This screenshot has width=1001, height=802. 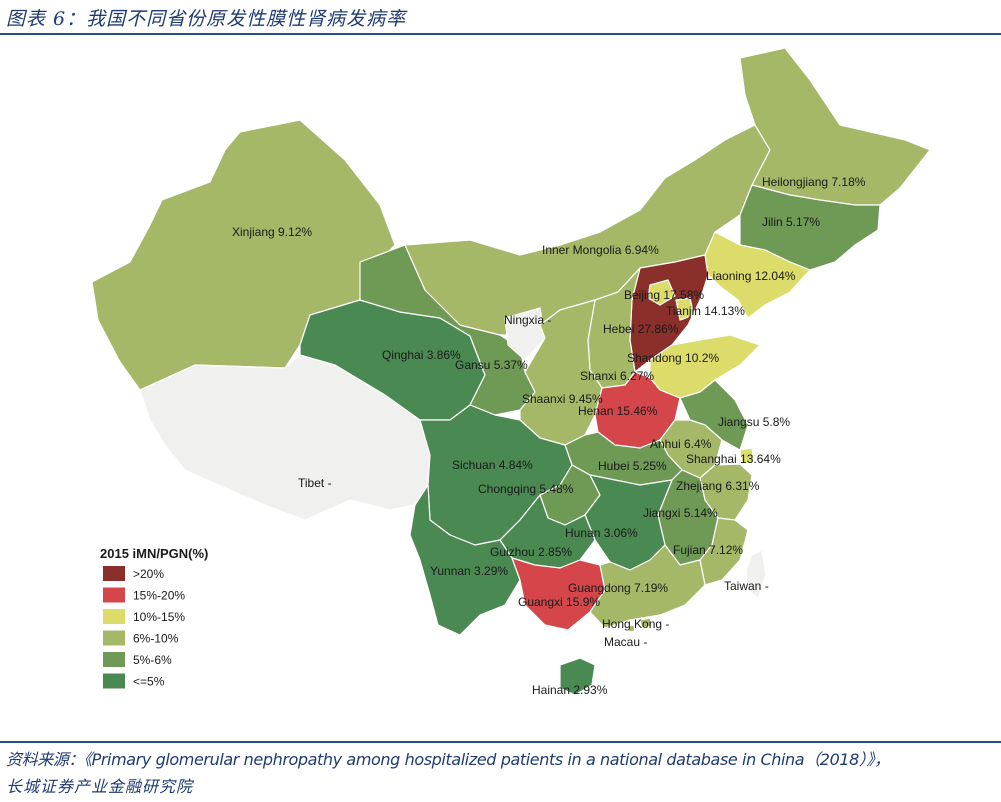 I want to click on label-tianjin: Tianjin 14.13%, so click(x=705, y=311).